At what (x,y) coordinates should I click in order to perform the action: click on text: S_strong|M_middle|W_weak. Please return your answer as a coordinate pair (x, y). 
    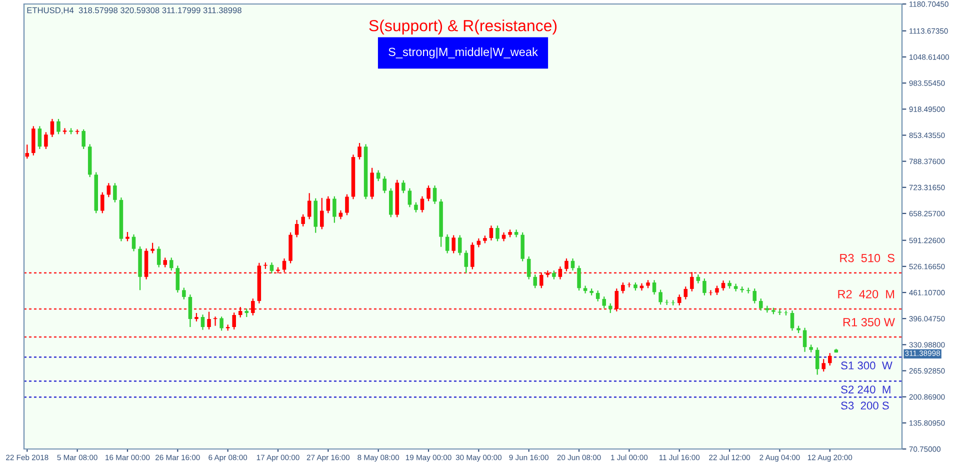
    Looking at the image, I should click on (463, 52).